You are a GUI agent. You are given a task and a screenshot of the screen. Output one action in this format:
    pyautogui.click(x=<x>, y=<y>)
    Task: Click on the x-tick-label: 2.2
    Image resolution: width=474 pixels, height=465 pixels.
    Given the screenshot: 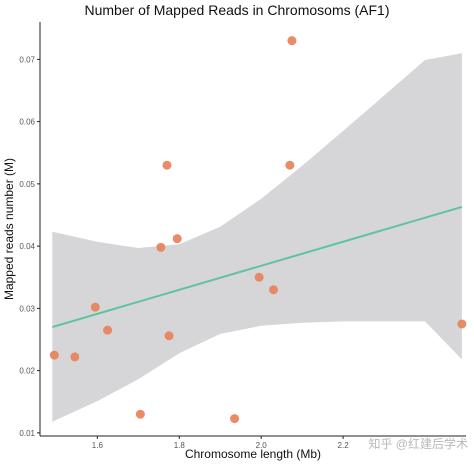 What is the action you would take?
    pyautogui.click(x=344, y=445)
    